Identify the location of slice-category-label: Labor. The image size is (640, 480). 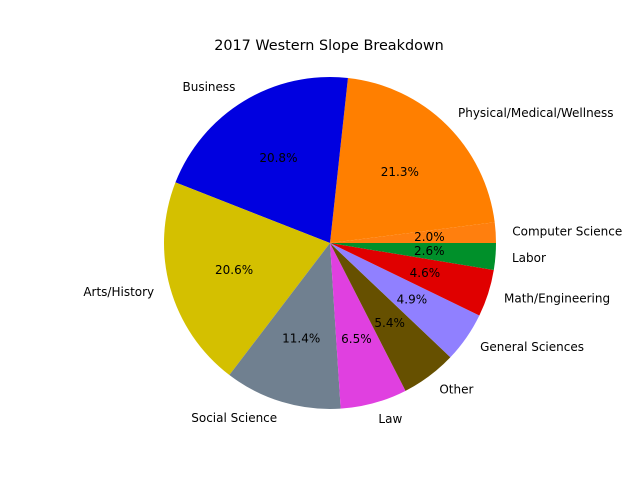
(529, 258).